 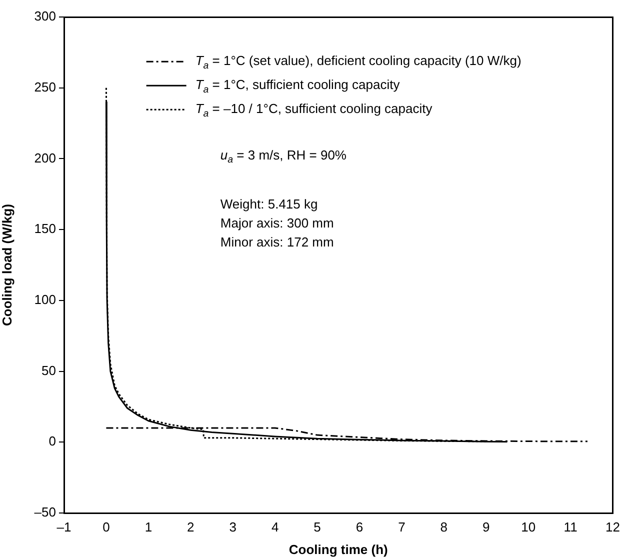 I want to click on y-tick-label: –50, so click(x=45, y=512).